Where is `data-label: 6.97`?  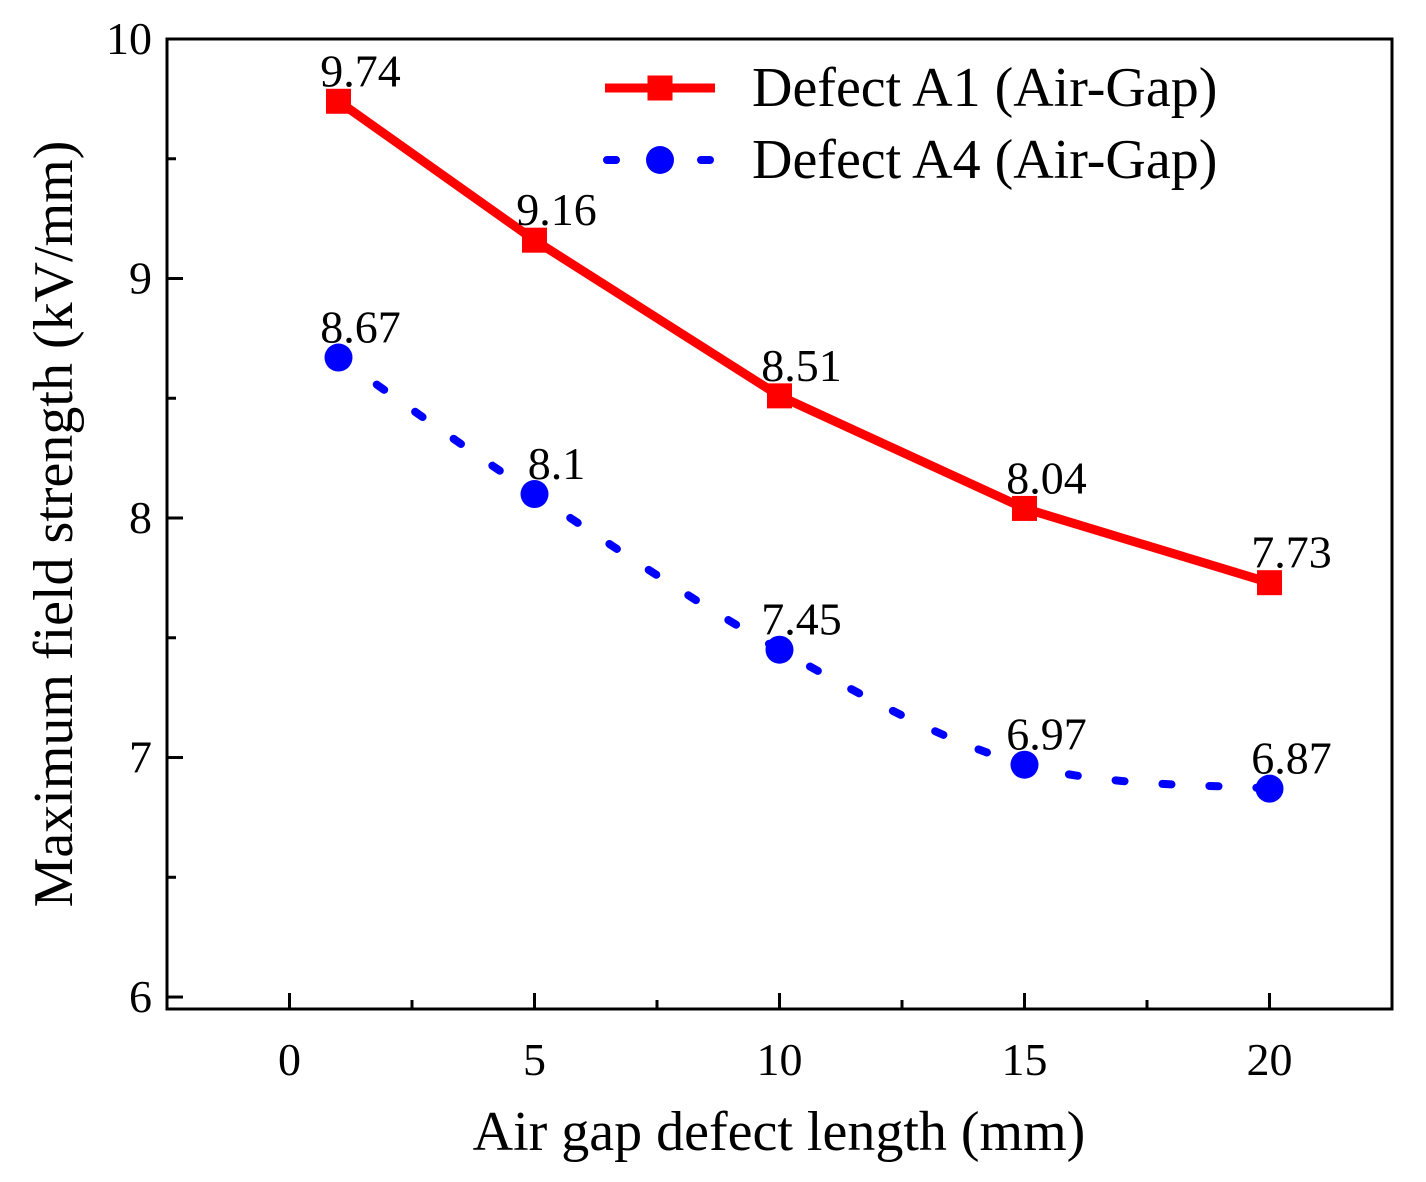
data-label: 6.97 is located at coordinates (1046, 734).